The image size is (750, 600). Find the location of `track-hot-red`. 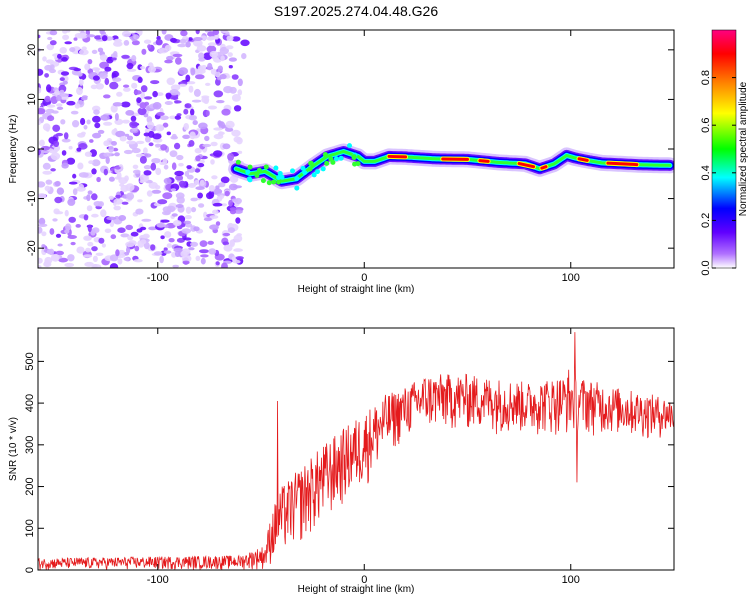

track-hot-red is located at coordinates (484, 161).